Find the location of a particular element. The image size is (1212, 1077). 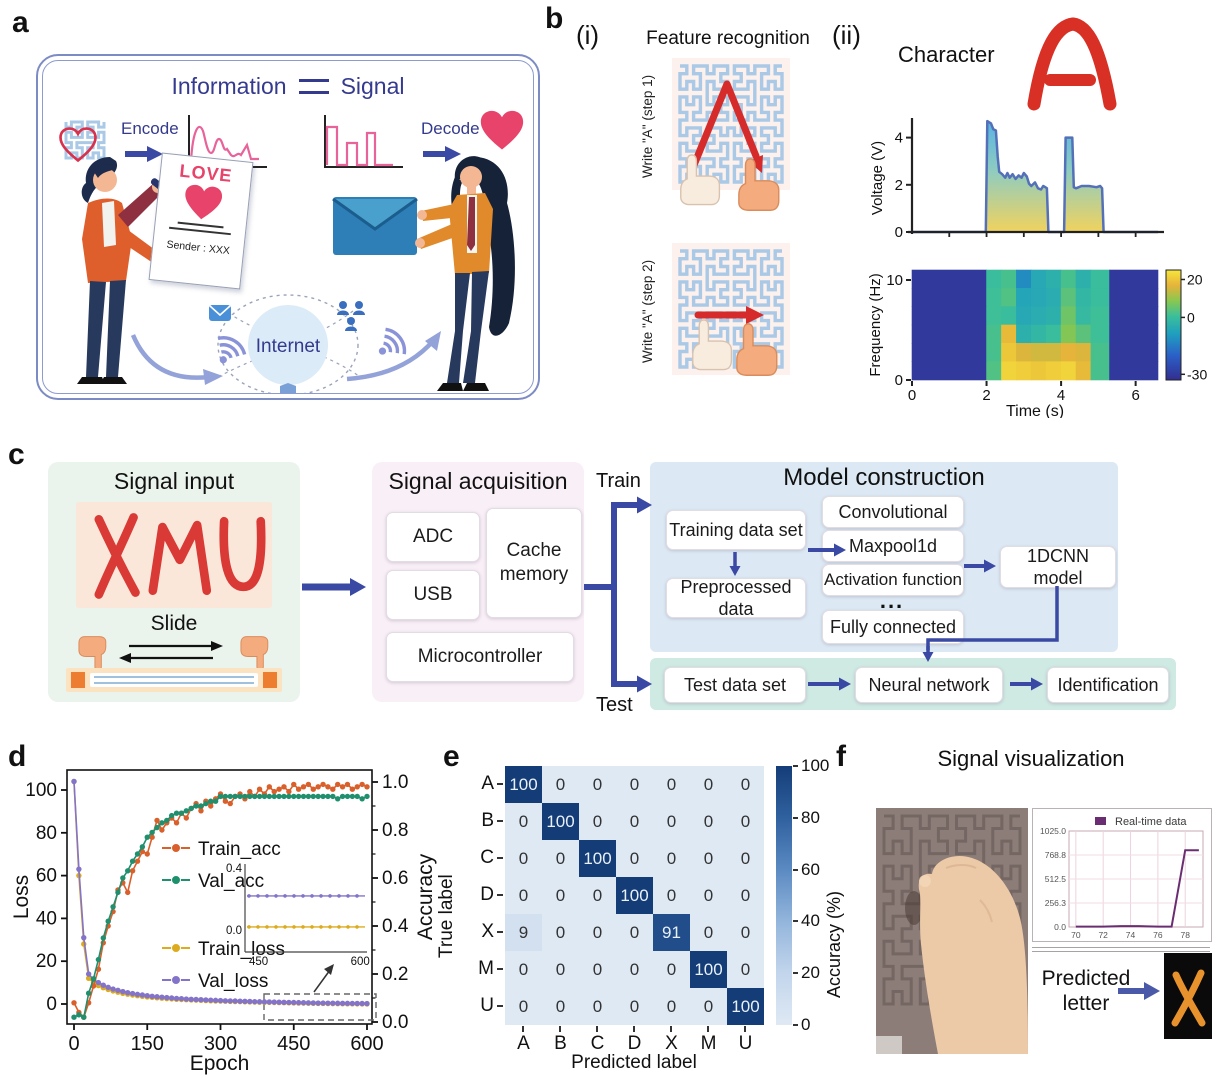

test-label: Test is located at coordinates (614, 705).